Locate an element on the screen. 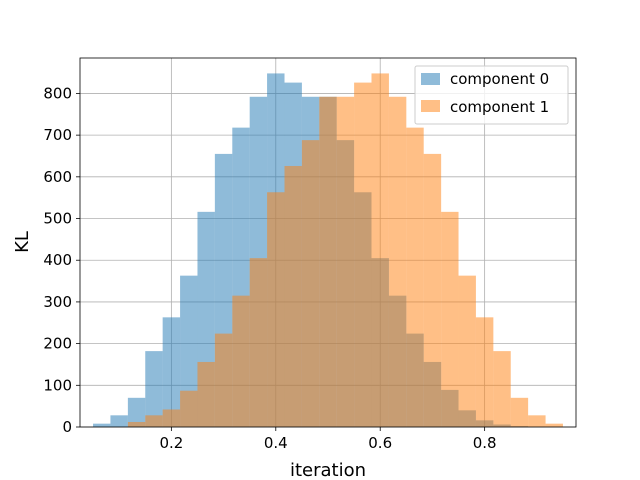  legend-box is located at coordinates (491, 95).